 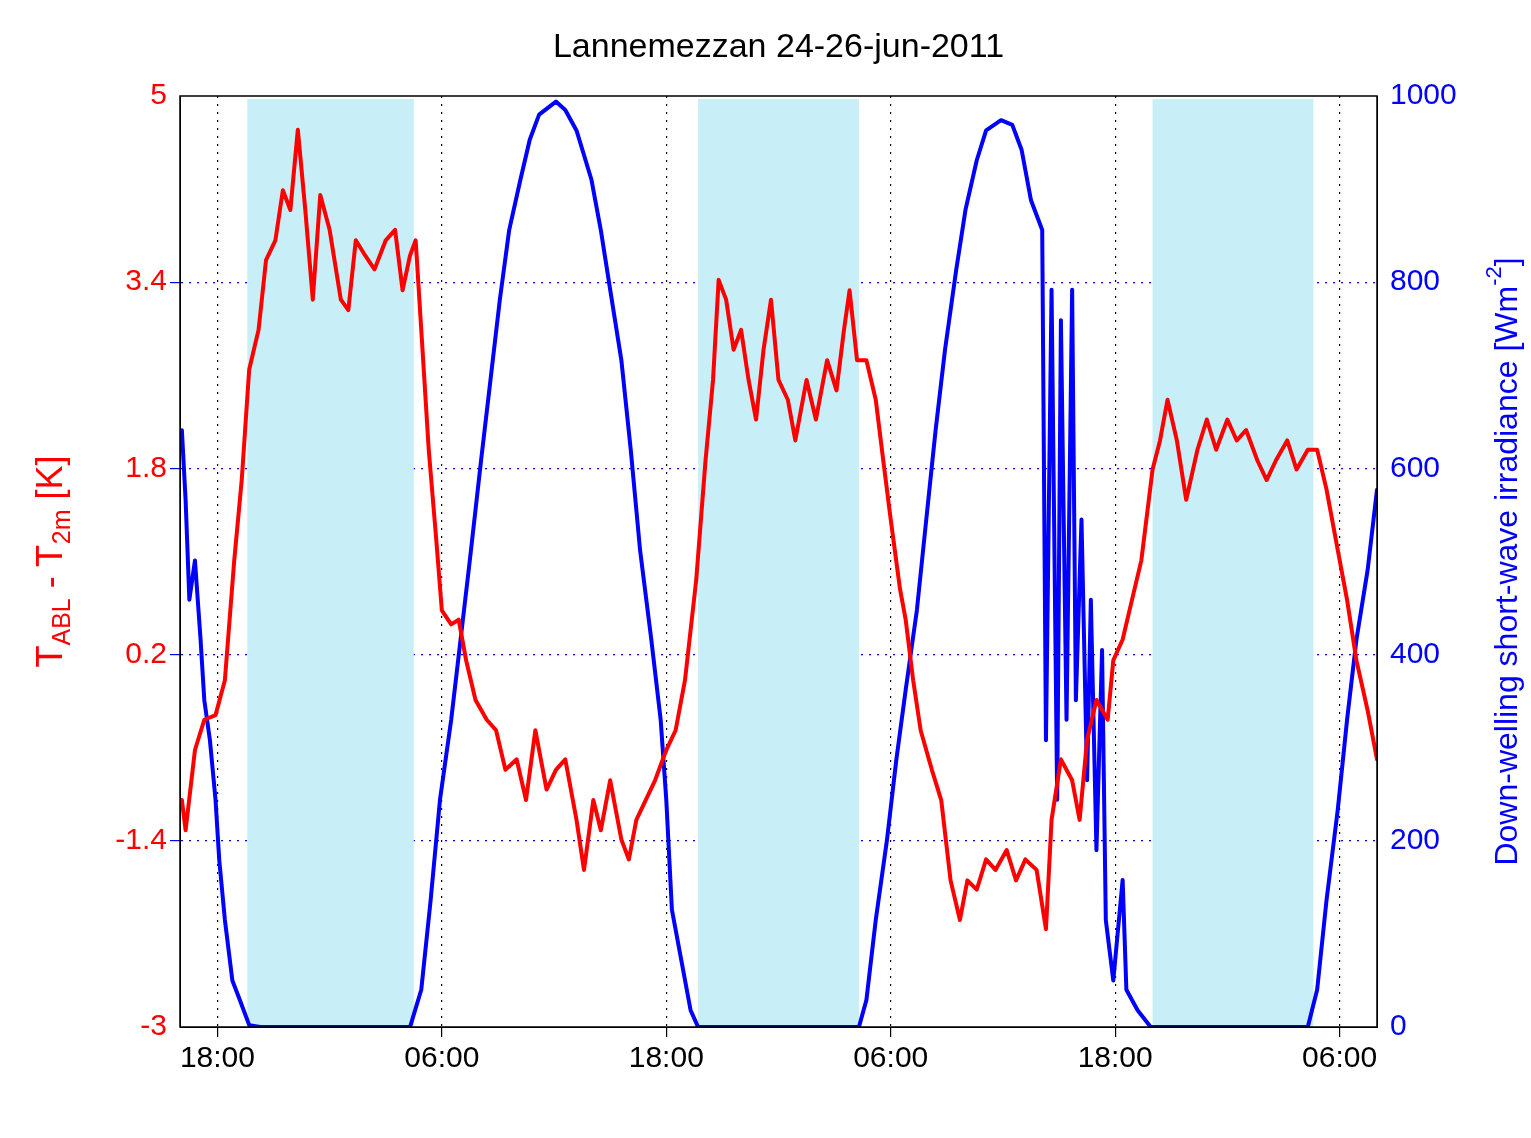 What do you see at coordinates (146, 280) in the screenshot?
I see `y-tick-label: 3.4` at bounding box center [146, 280].